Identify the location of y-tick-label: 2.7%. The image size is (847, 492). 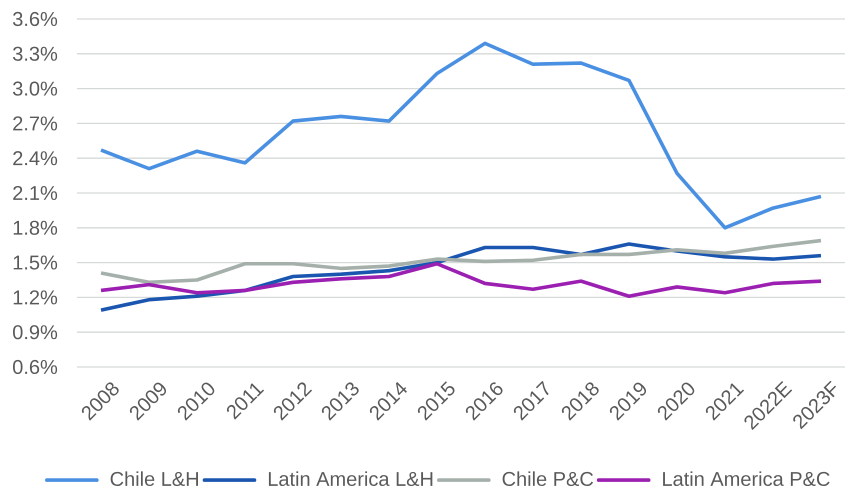
(35, 123).